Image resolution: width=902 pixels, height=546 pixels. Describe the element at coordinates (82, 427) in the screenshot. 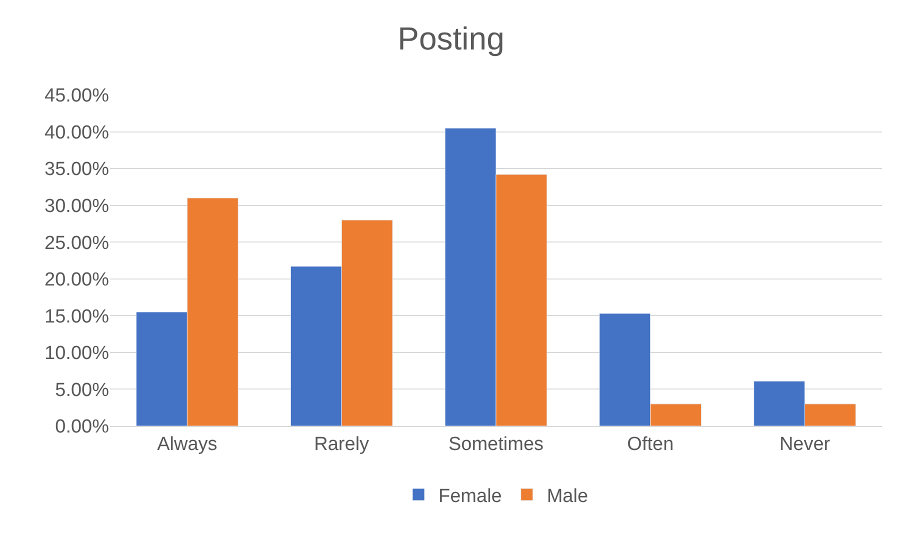

I see `y-tick-label: 0.00%` at that location.